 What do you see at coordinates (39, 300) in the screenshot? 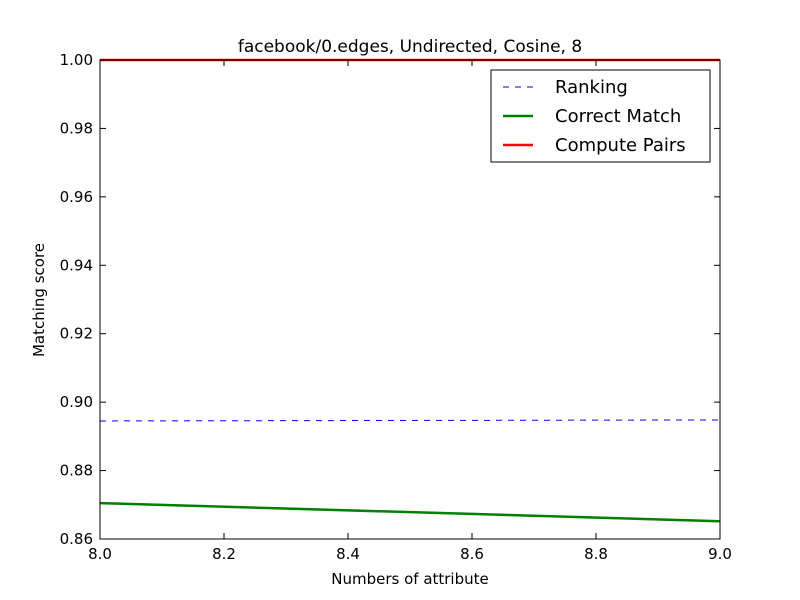
I see `y-axis-label: Matching score` at bounding box center [39, 300].